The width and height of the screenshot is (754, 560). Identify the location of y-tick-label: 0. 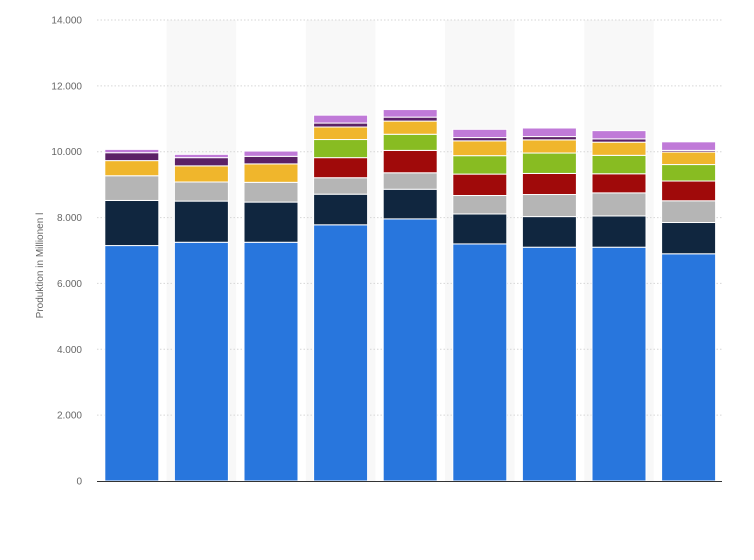
(79, 482).